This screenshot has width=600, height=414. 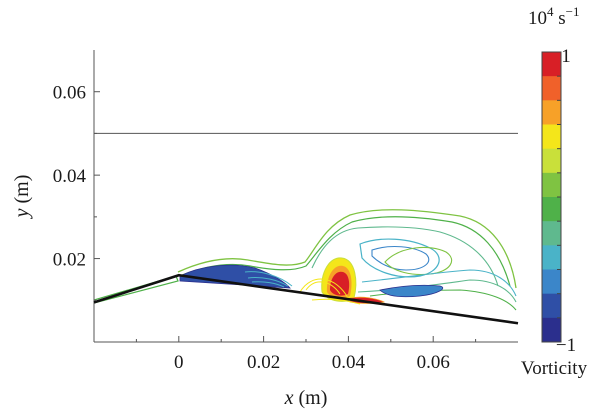 What do you see at coordinates (340, 283) in the screenshot?
I see `contour-positive-core-inner` at bounding box center [340, 283].